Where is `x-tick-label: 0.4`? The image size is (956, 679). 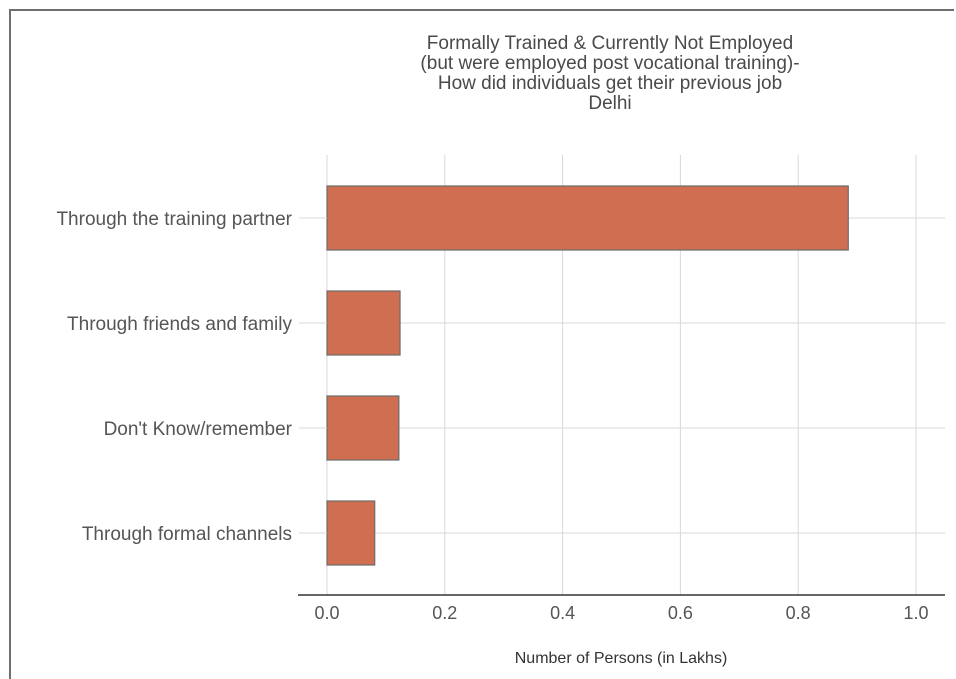 x-tick-label: 0.4 is located at coordinates (562, 613).